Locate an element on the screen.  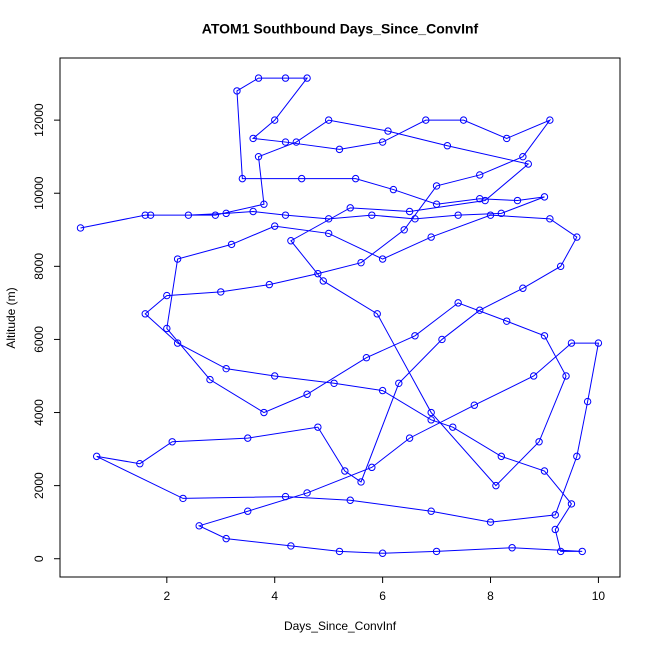
x-axis-label: Days_Since_ConvInf is located at coordinates (340, 626).